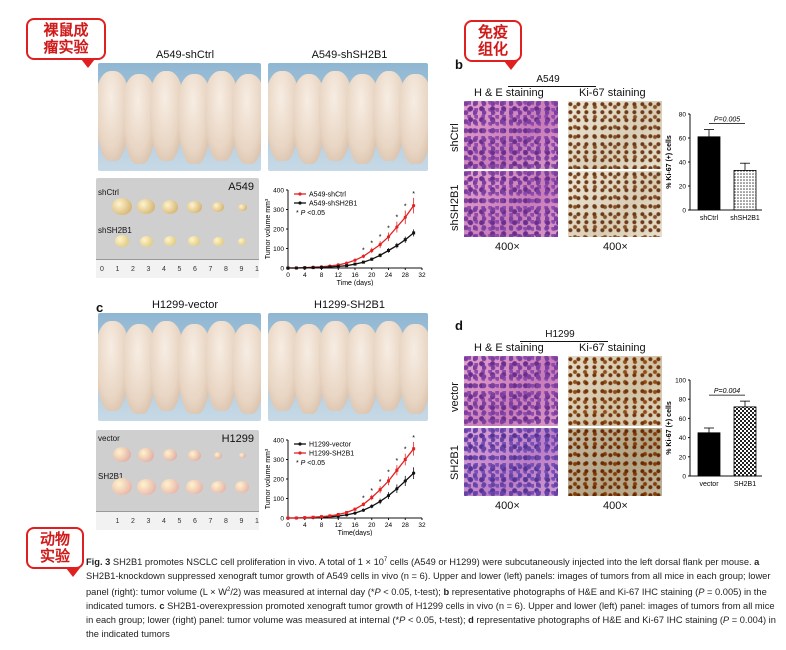 Image resolution: width=786 pixels, height=650 pixels. Describe the element at coordinates (278, 191) in the screenshot. I see `y-tick-label: 400` at that location.